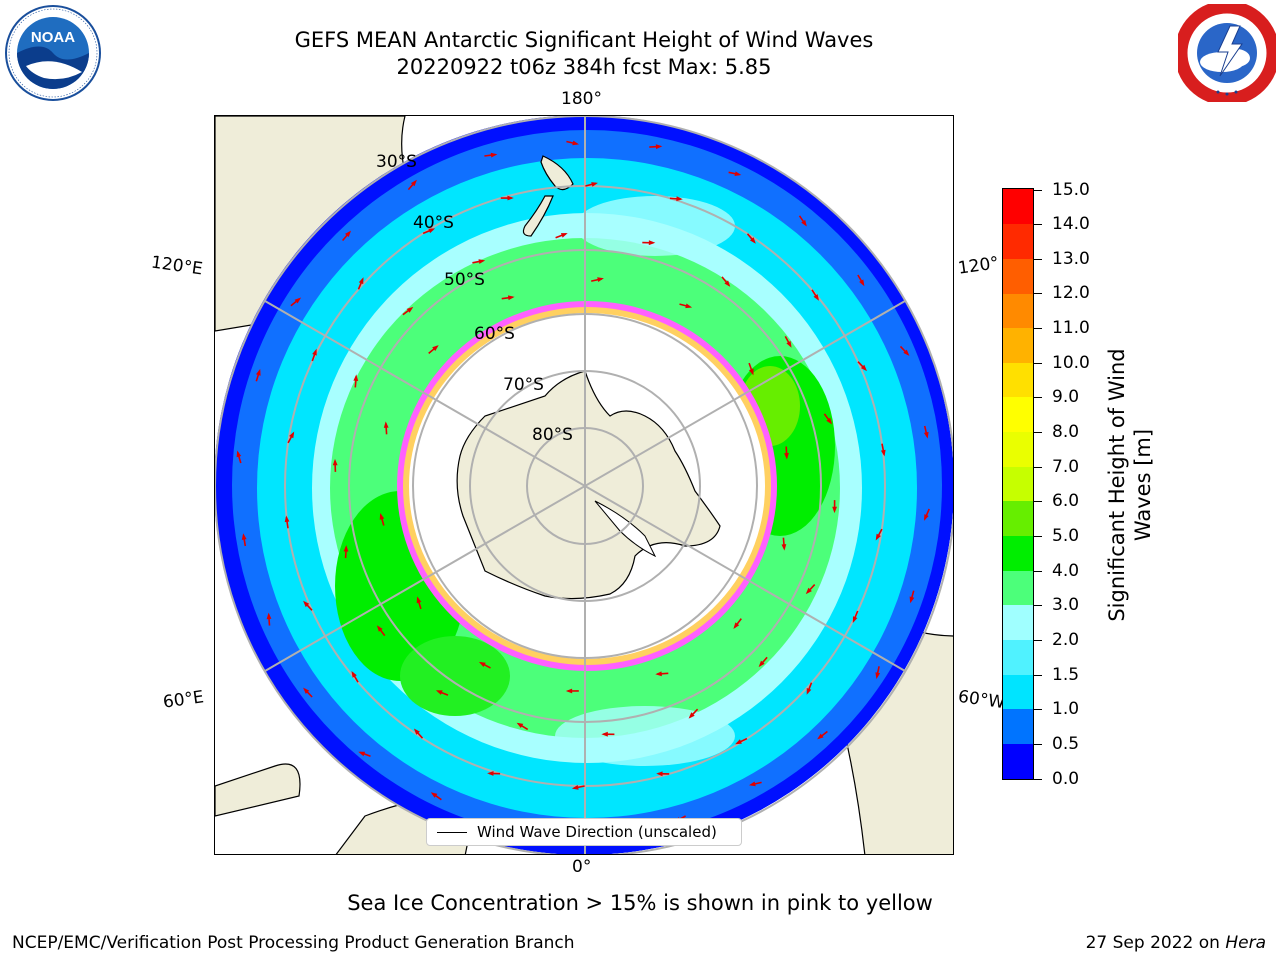 The width and height of the screenshot is (1280, 960). Describe the element at coordinates (1071, 224) in the screenshot. I see `colorbar-tick-label: 14.0` at that location.